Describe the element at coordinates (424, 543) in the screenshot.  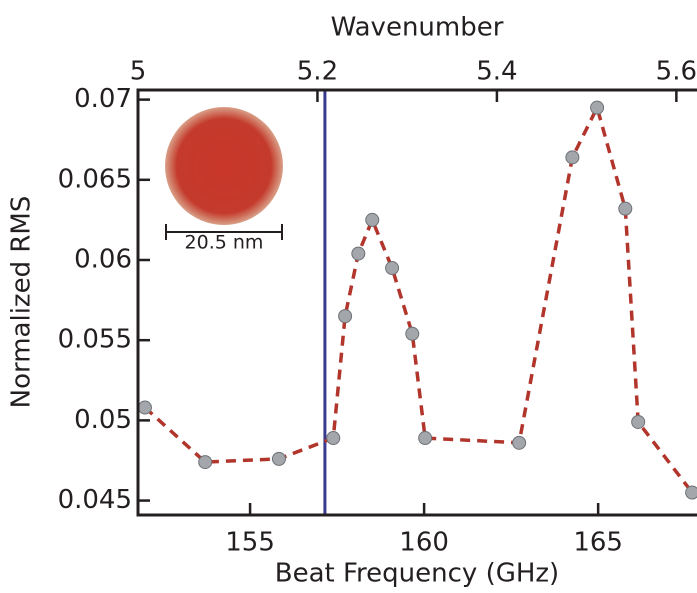
I see `x-tick-label: 160` at that location.